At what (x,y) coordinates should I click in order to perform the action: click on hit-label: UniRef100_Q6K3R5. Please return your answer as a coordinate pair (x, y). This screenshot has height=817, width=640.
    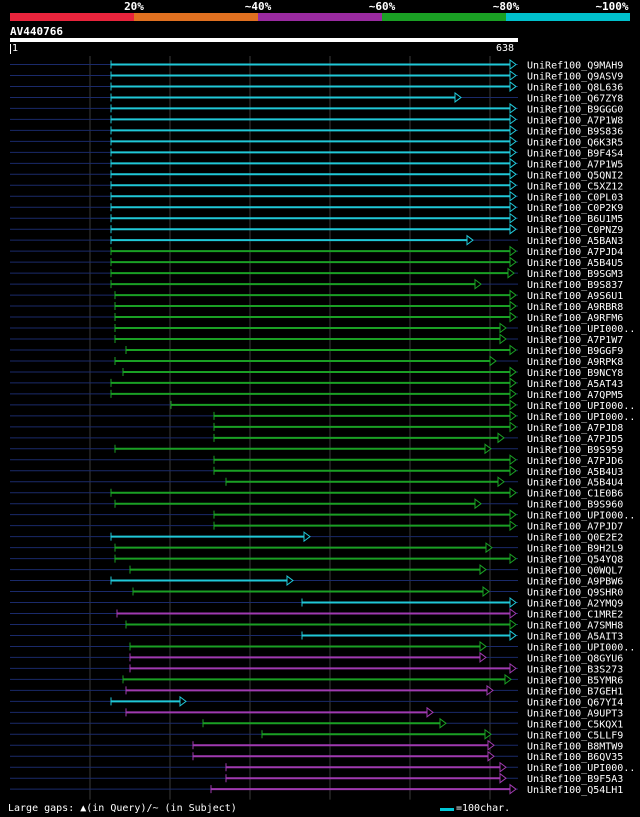
    Looking at the image, I should click on (575, 142).